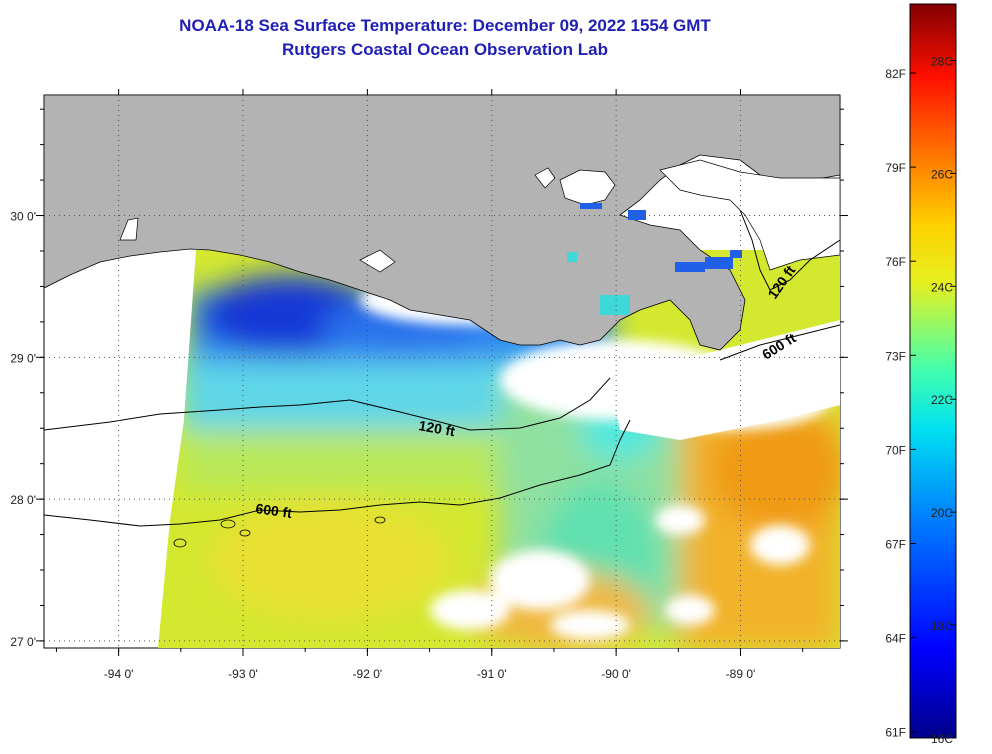 This screenshot has height=754, width=992. I want to click on lon-tick-label: -89 0', so click(741, 674).